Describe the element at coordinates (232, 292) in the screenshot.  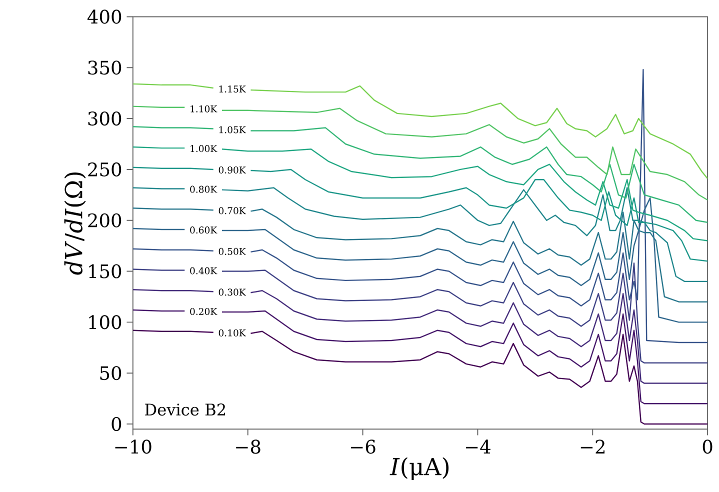
I see `series-label: 0.30K` at that location.